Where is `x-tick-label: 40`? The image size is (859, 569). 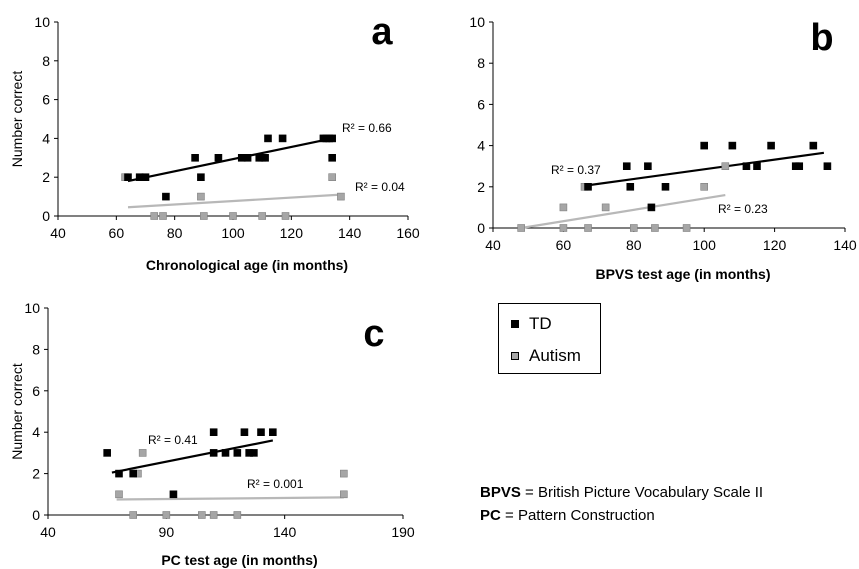 x-tick-label: 40 is located at coordinates (58, 233).